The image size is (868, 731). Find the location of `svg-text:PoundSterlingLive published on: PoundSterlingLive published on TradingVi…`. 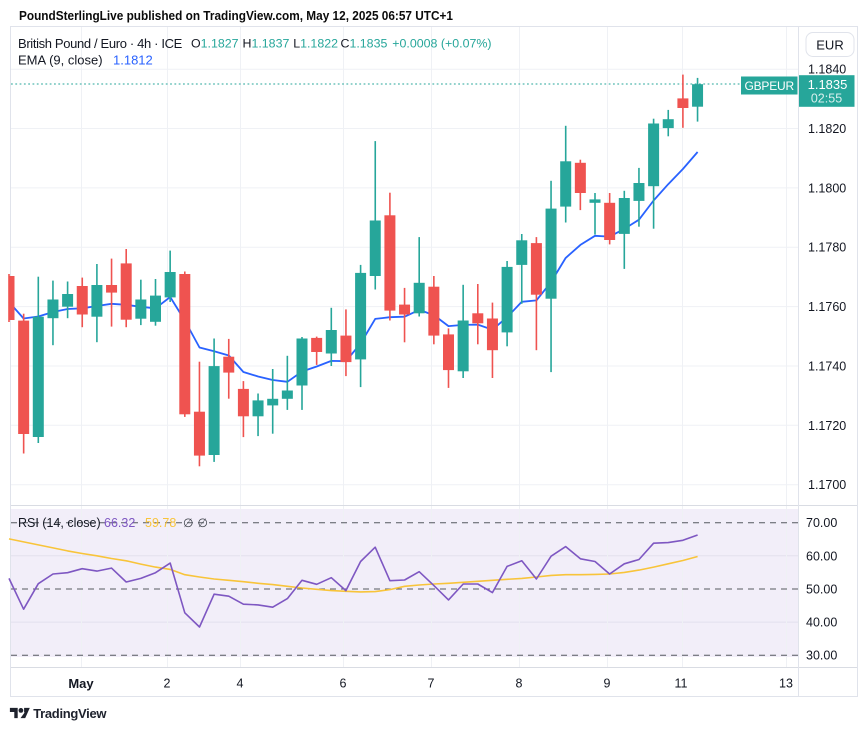

svg-text:PoundSterlingLive published on: PoundSterlingLive published on TradingVi… is located at coordinates (236, 15).